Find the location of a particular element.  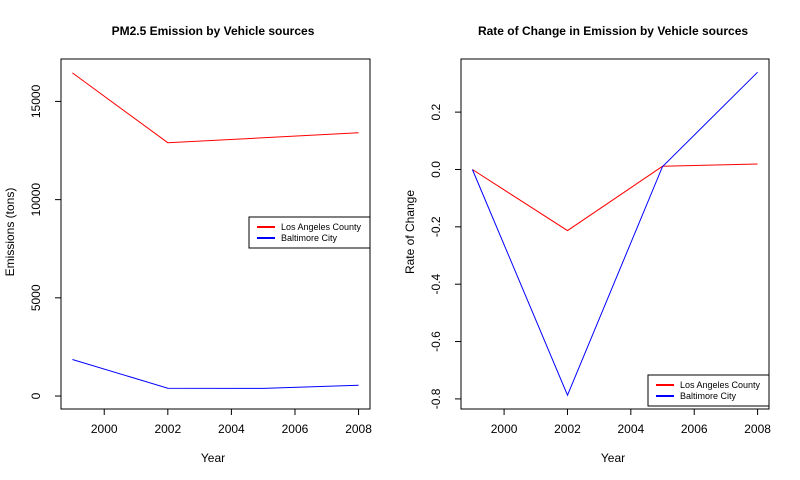

y-tick-label: -0.2 is located at coordinates (436, 226).